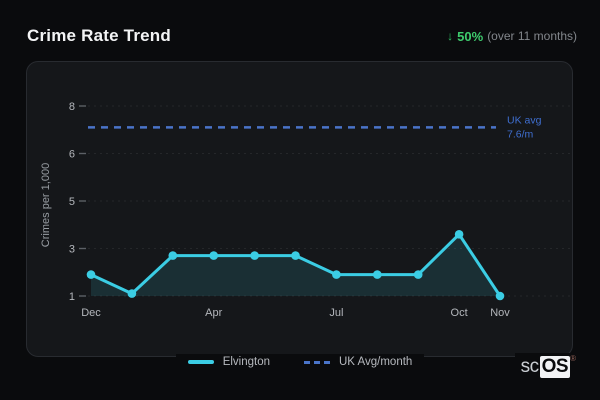 This screenshot has width=600, height=400. I want to click on y-tick-label: 3, so click(72, 250).